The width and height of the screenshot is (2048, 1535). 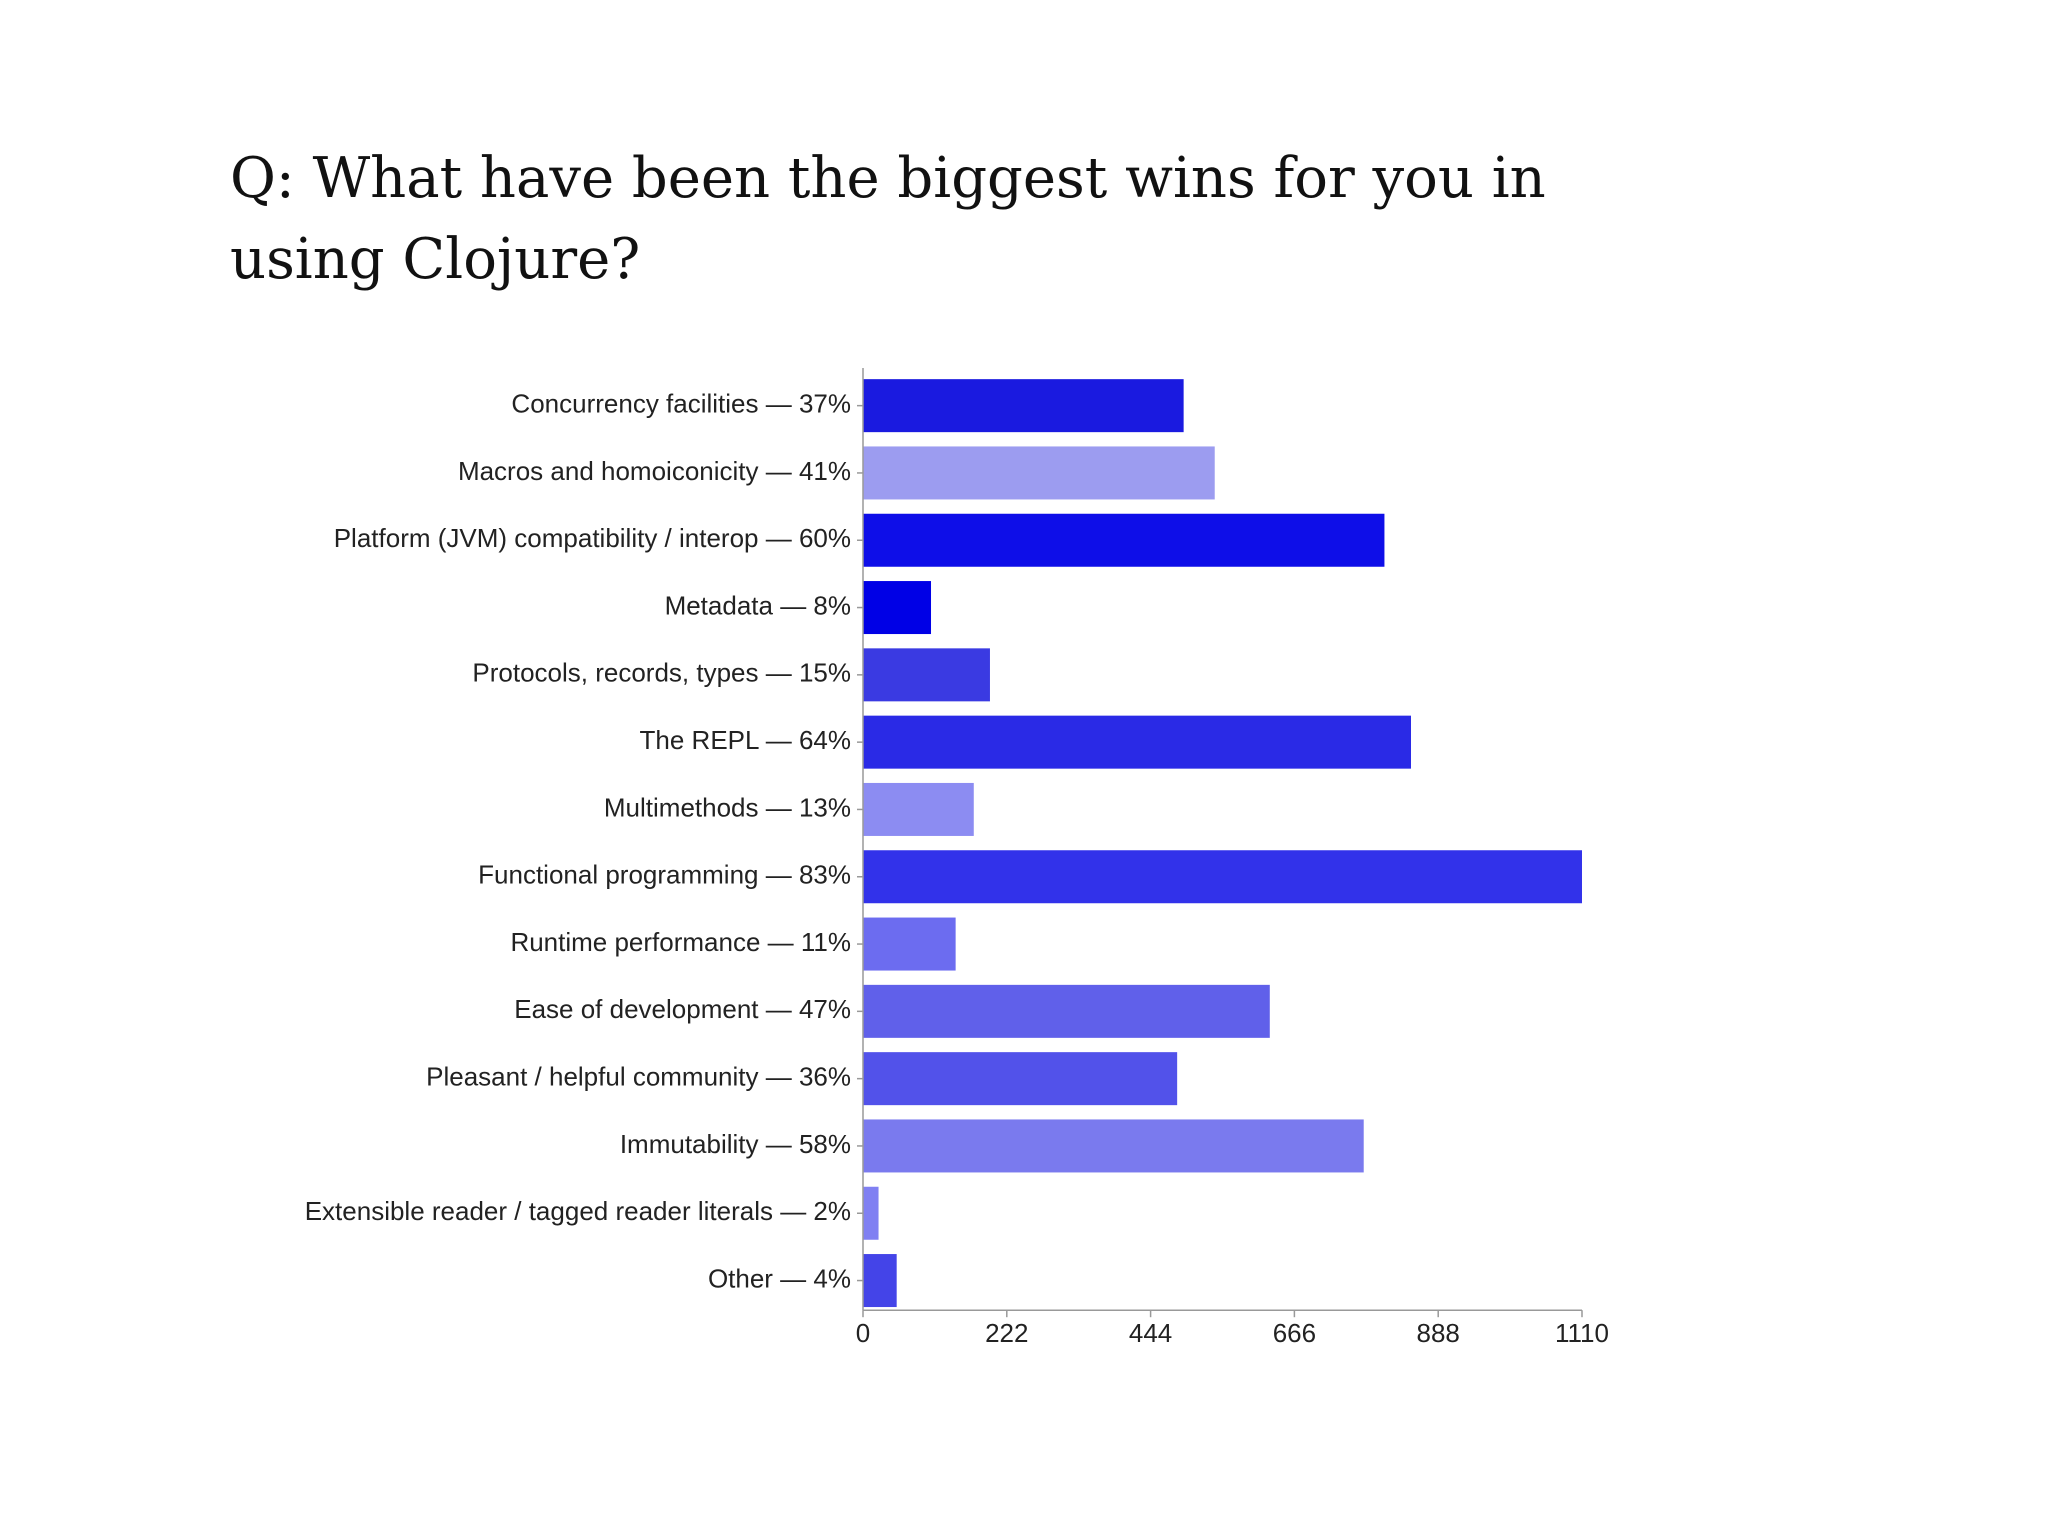 What do you see at coordinates (1150, 1333) in the screenshot?
I see `x-tick-label: 444` at bounding box center [1150, 1333].